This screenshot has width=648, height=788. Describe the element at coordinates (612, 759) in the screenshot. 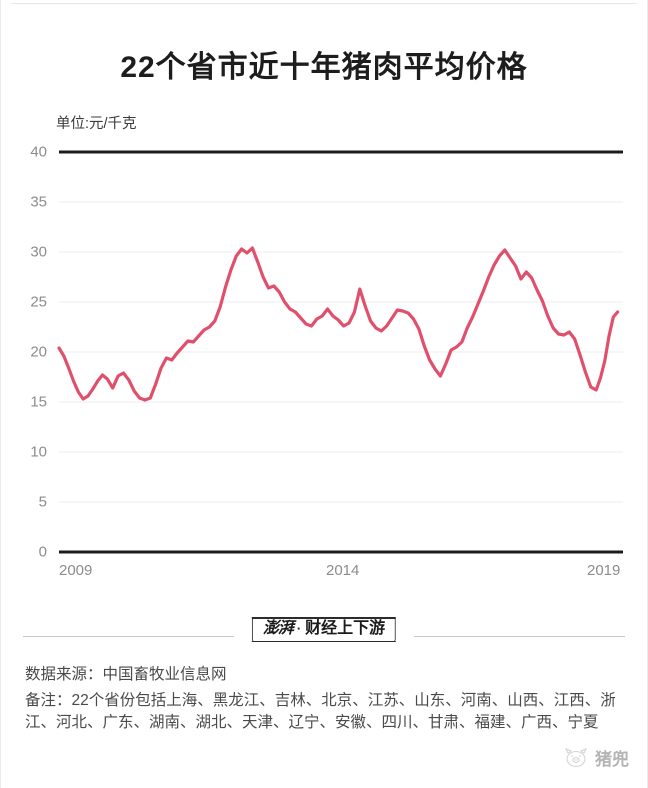

I see `watermark-label: 猪兜` at that location.